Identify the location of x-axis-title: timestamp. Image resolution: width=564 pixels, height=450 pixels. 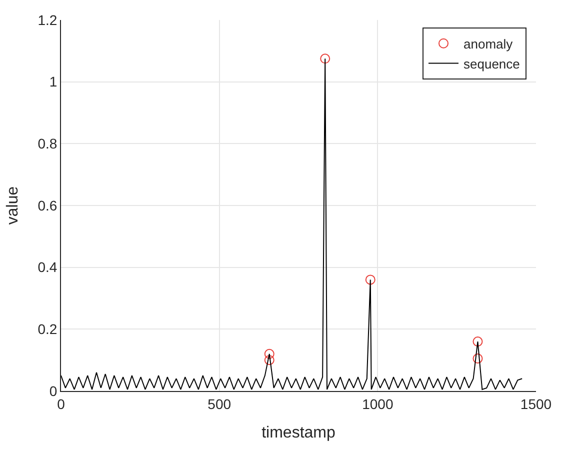
(299, 433).